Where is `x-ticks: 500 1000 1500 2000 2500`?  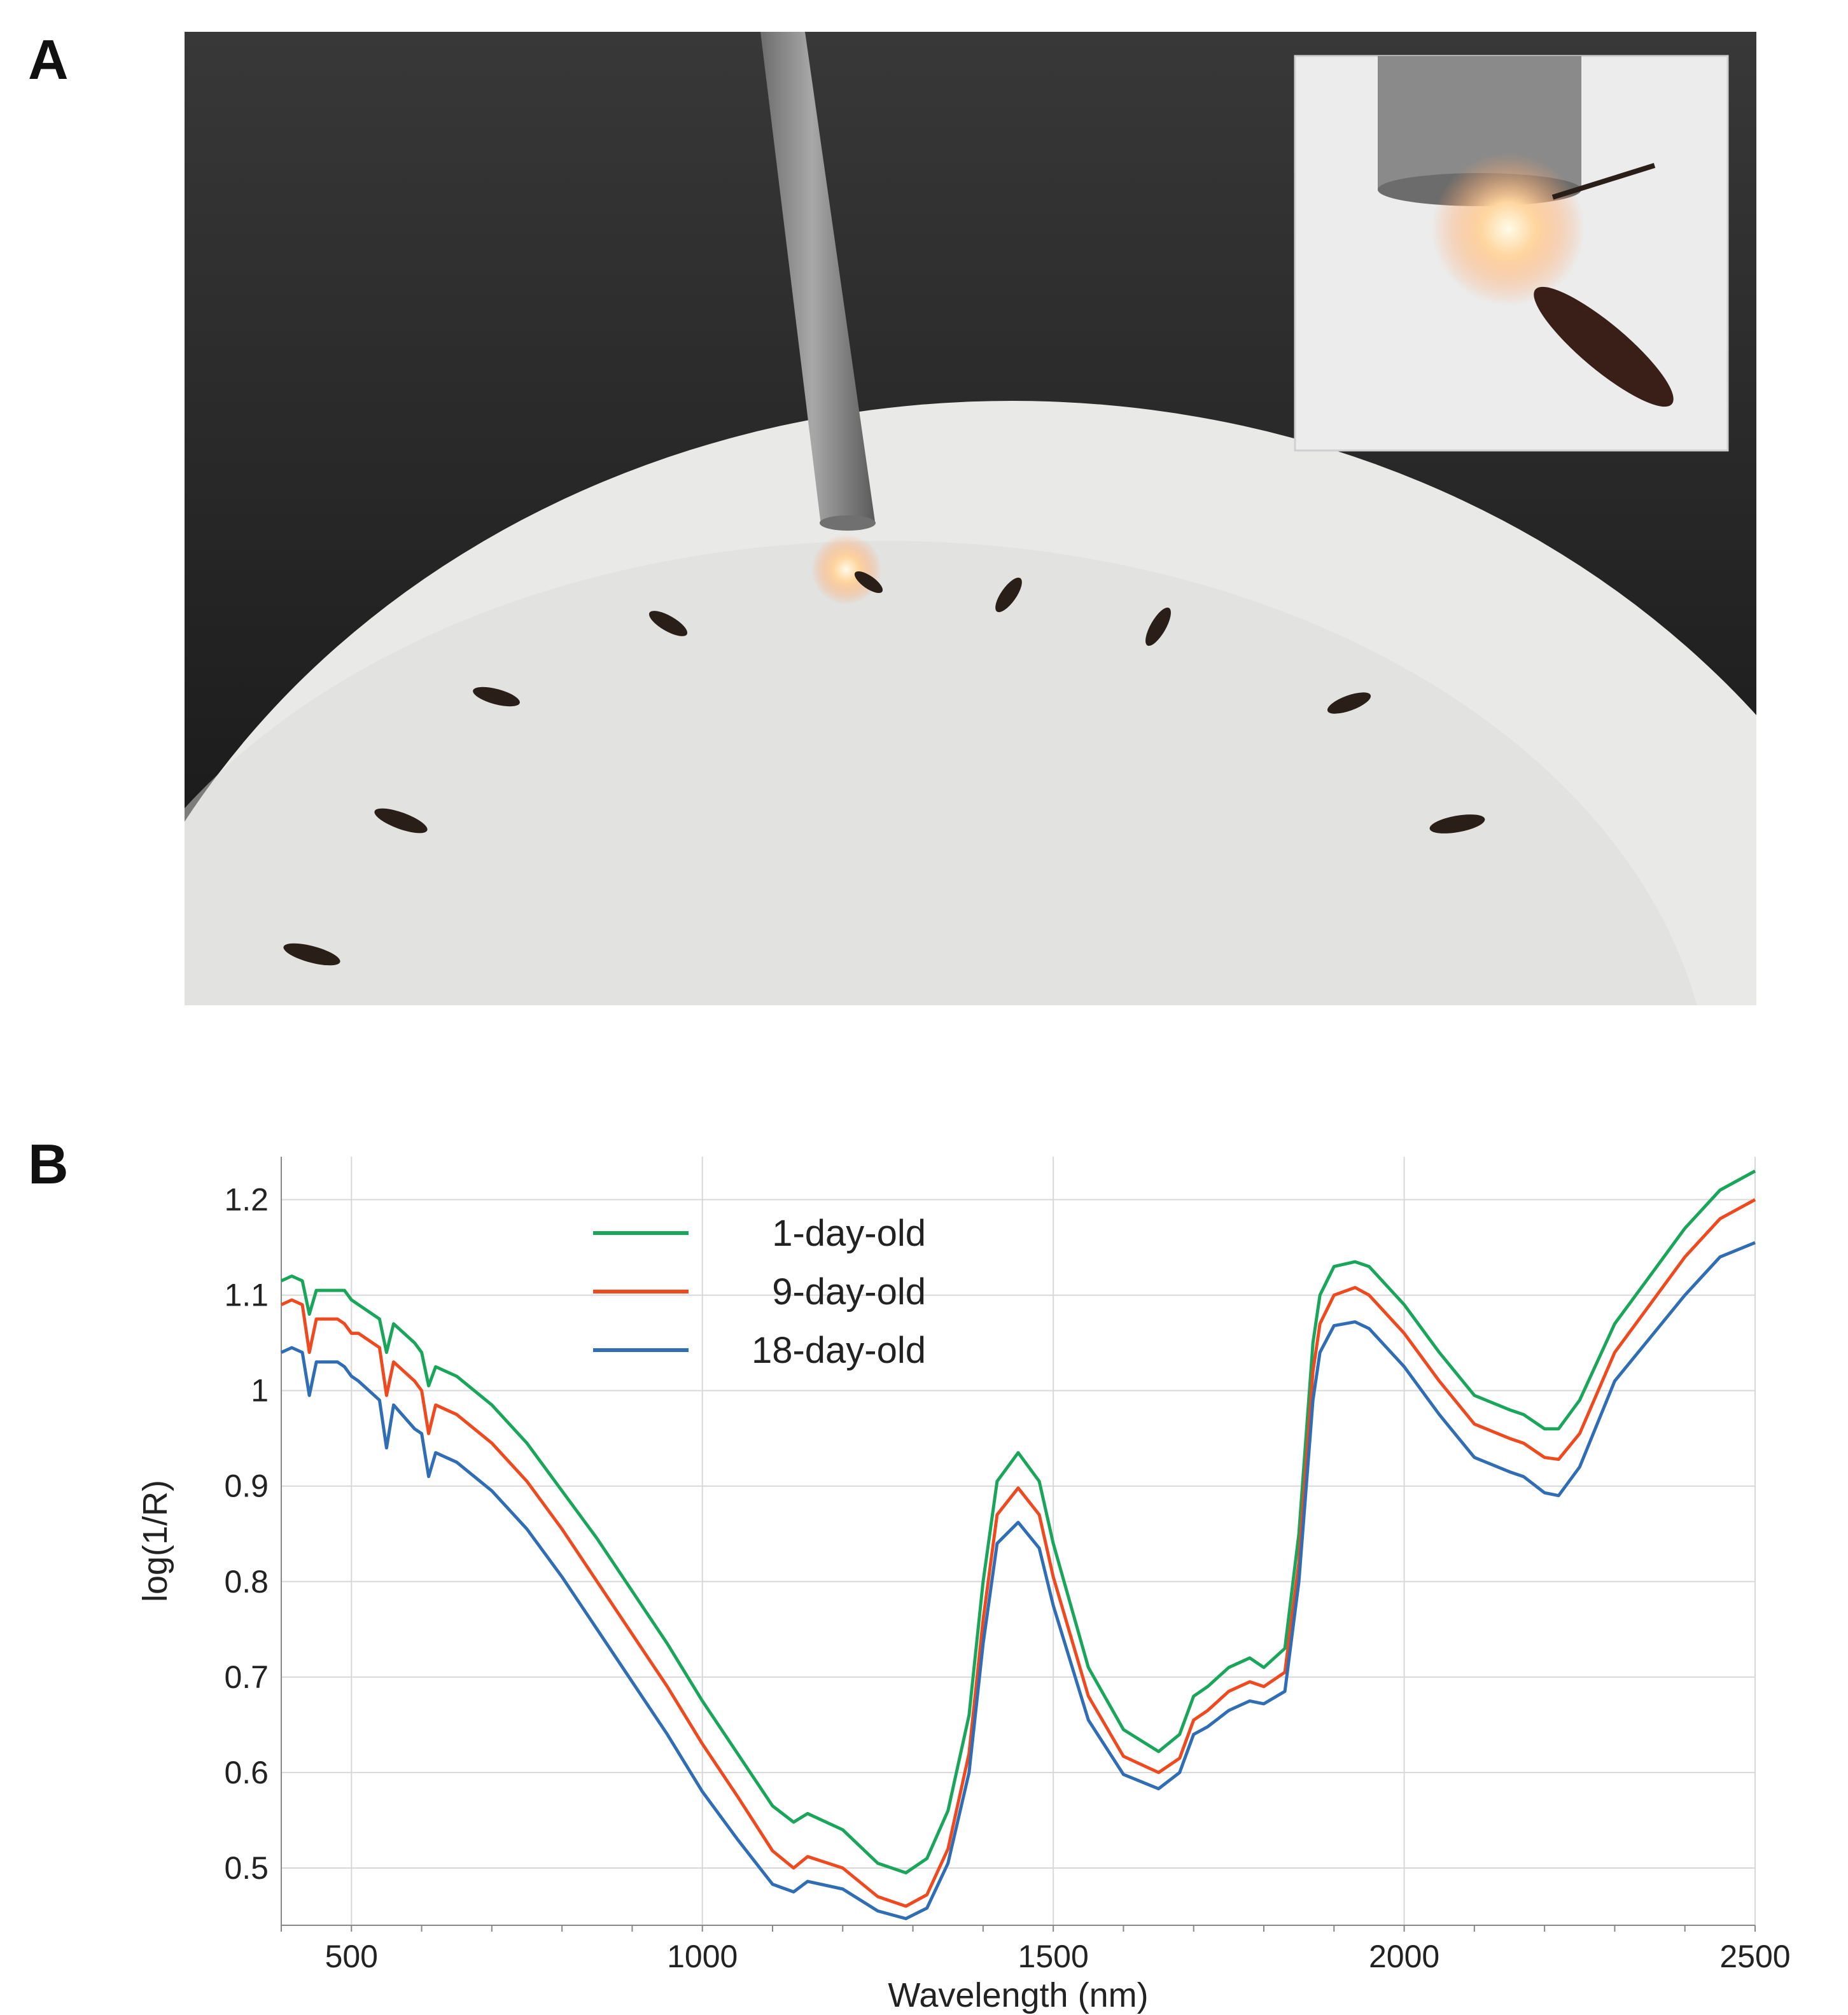
x-ticks: 500 1000 1500 2000 2500 is located at coordinates (1036, 1950).